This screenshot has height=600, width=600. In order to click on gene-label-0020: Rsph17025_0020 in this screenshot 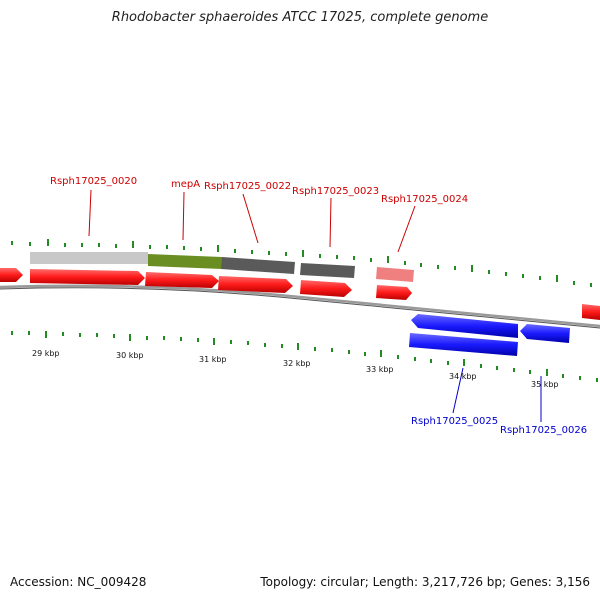, I will do `click(93, 181)`.